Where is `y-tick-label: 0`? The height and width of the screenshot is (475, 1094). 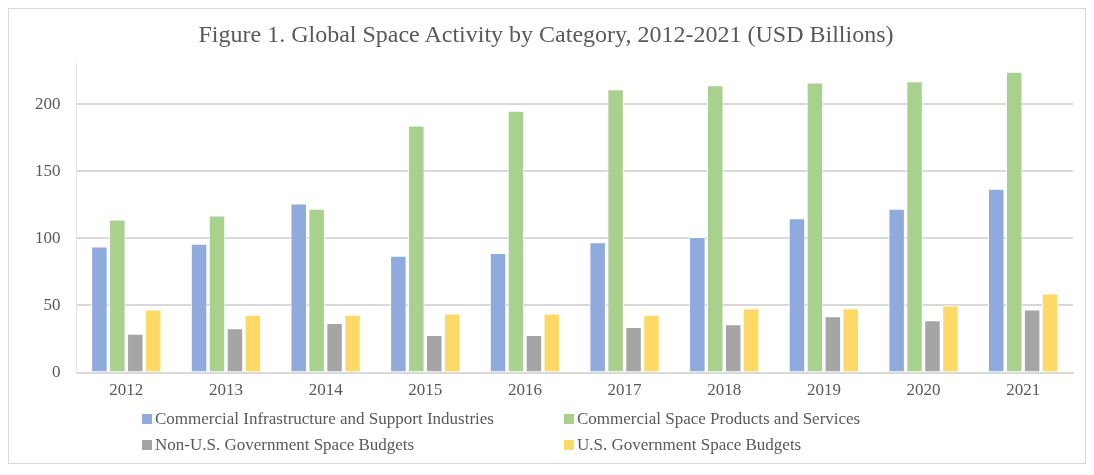
y-tick-label: 0 is located at coordinates (56, 372).